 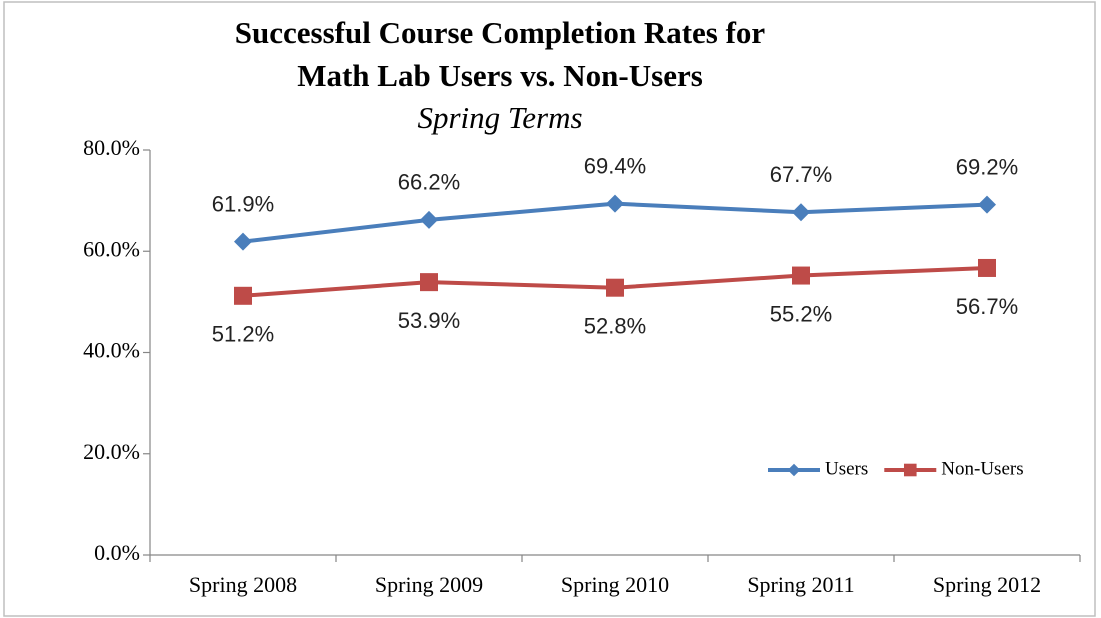 I want to click on y-tick-label: 20.0%, so click(x=111, y=451).